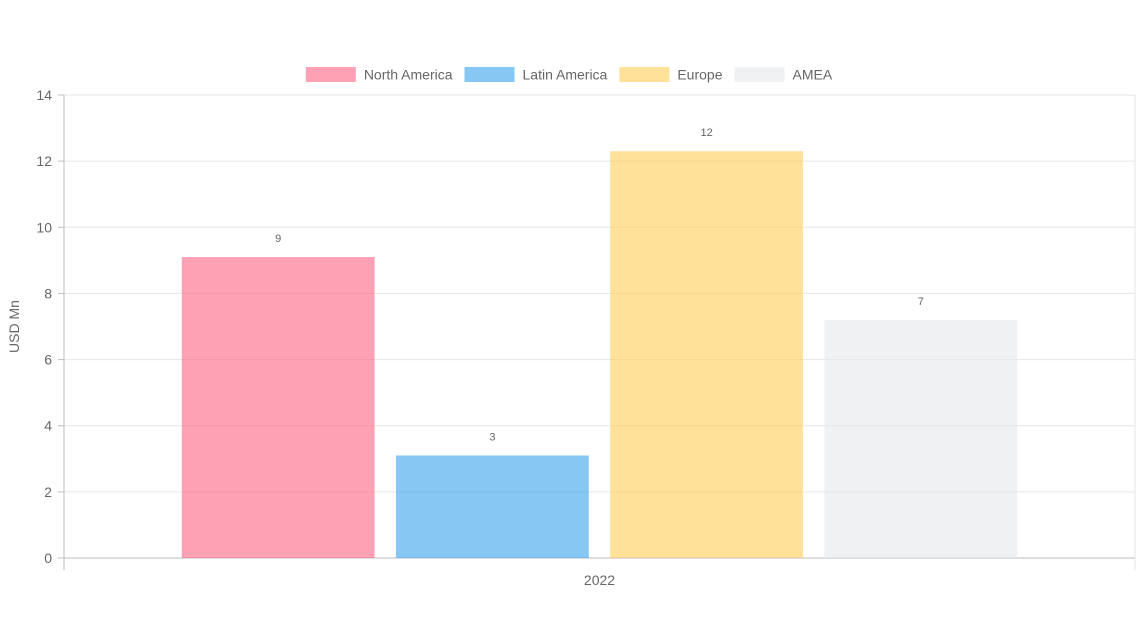 The height and width of the screenshot is (623, 1138). I want to click on y-tick-label: 10, so click(44, 227).